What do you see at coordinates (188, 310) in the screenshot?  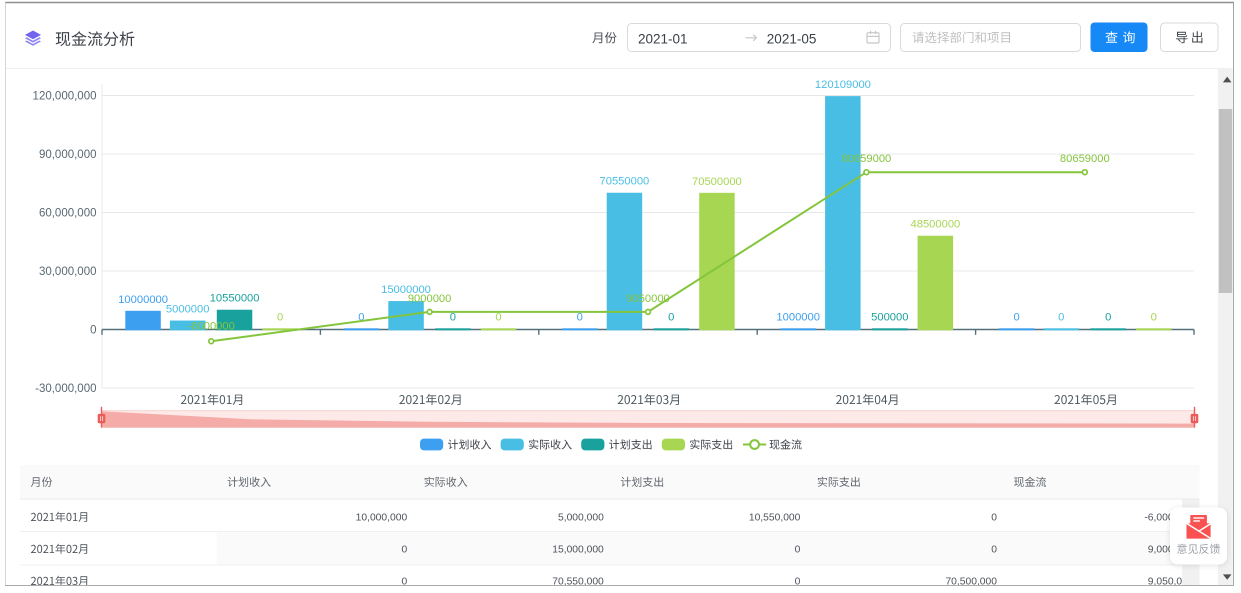 I see `svg-text: 5000000` at bounding box center [188, 310].